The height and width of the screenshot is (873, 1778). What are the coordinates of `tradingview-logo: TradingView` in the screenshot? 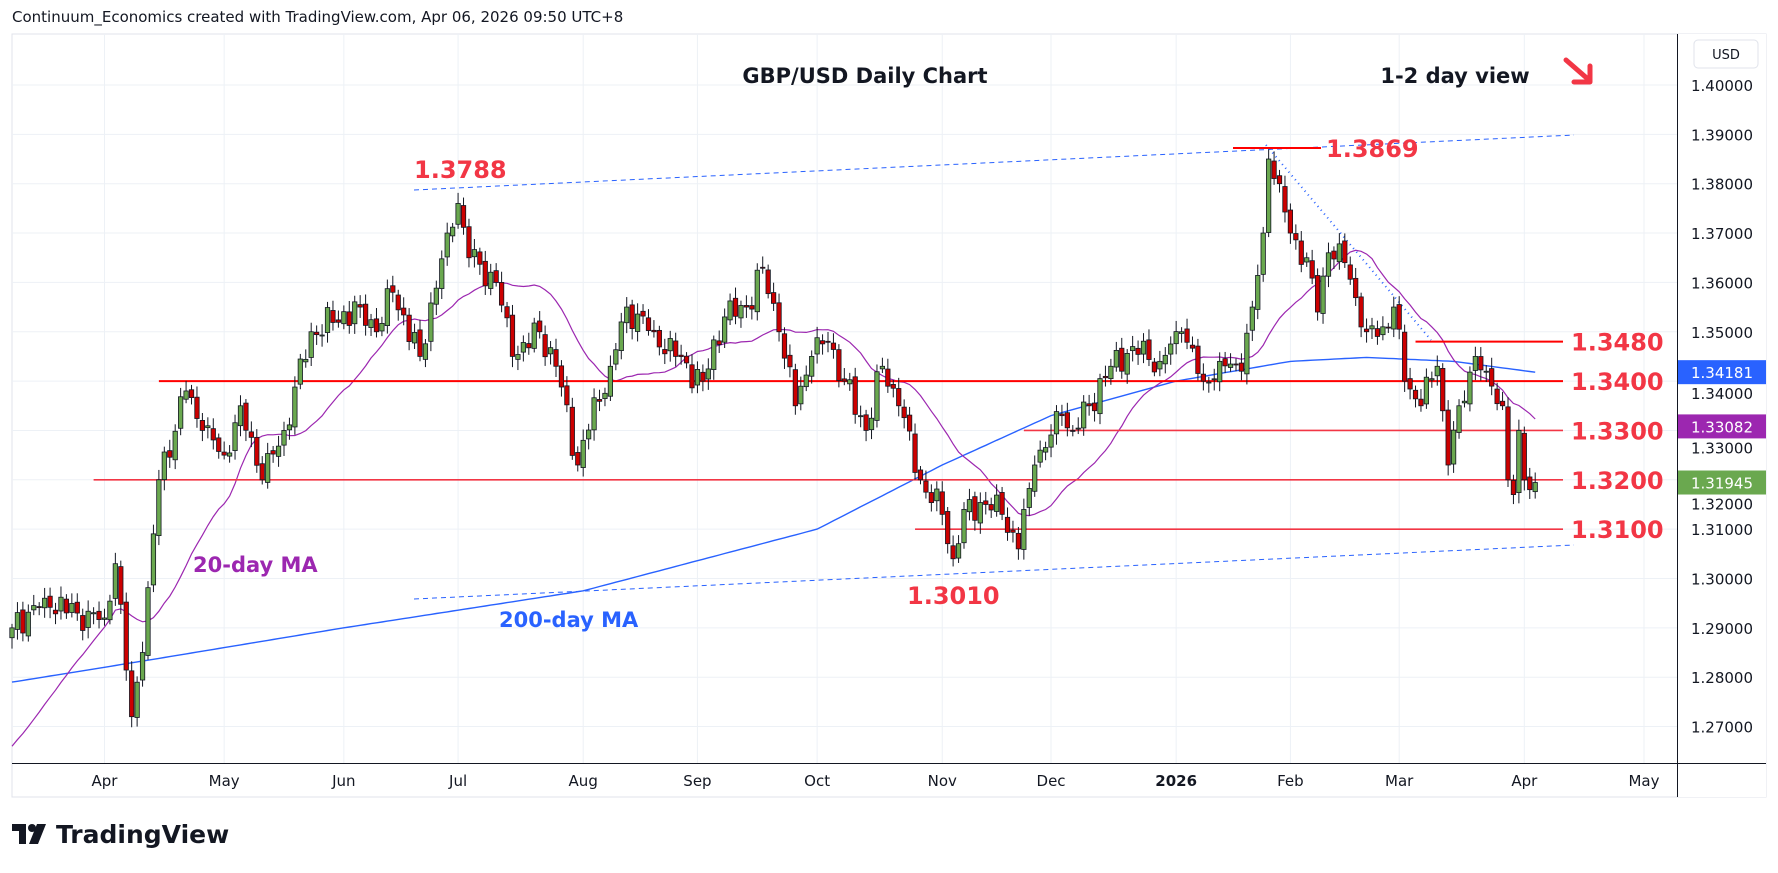 It's located at (120, 834).